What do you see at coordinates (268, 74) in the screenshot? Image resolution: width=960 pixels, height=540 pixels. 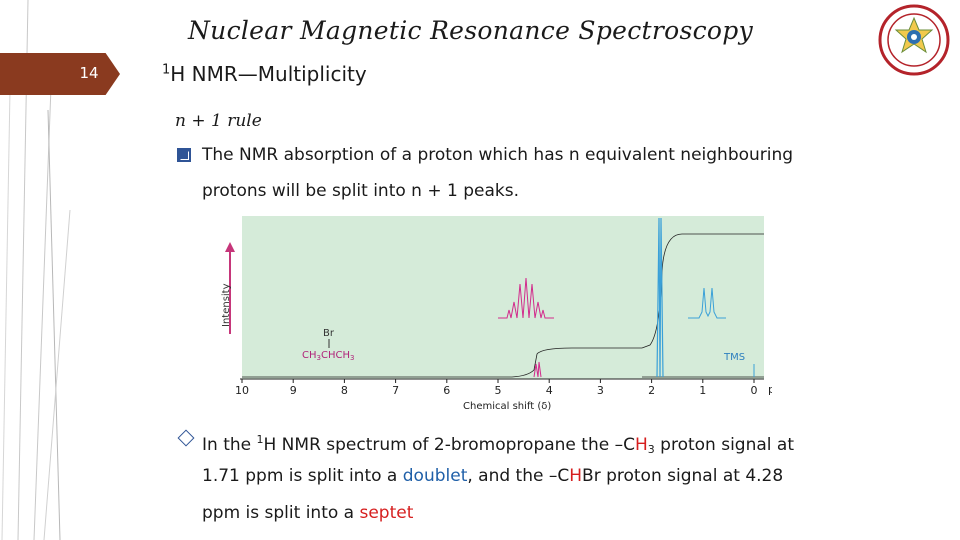 I see `subtitle-text: H NMR—Multiplicity` at bounding box center [268, 74].